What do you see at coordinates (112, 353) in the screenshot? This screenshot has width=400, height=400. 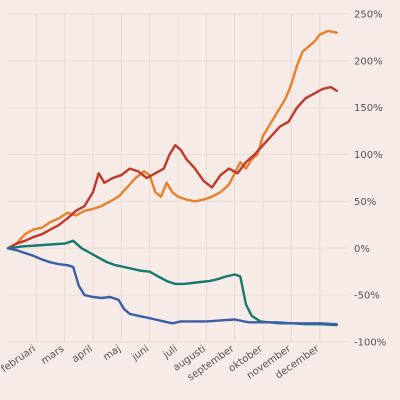 I see `x-tick-label: maj` at bounding box center [112, 353].